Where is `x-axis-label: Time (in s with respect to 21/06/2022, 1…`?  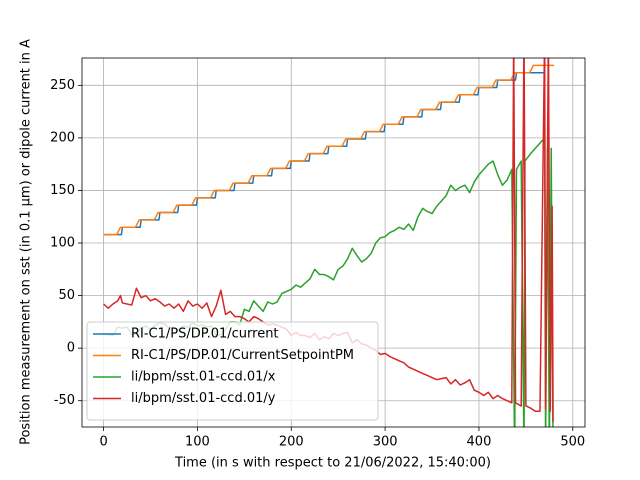 x-axis-label: Time (in s with respect to 21/06/2022, 1… is located at coordinates (332, 463).